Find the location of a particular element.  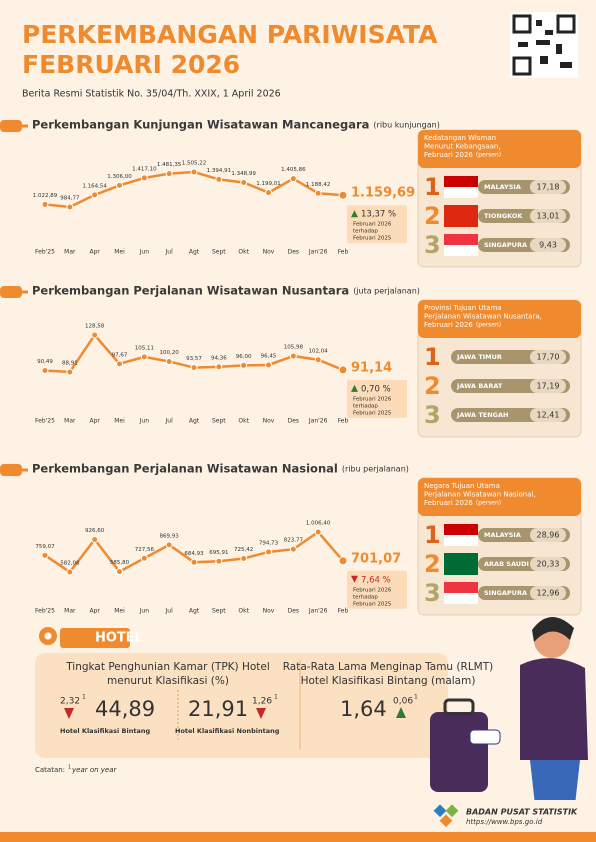

tpk-title: menurut Klasifikasi (%) is located at coordinates (168, 681).